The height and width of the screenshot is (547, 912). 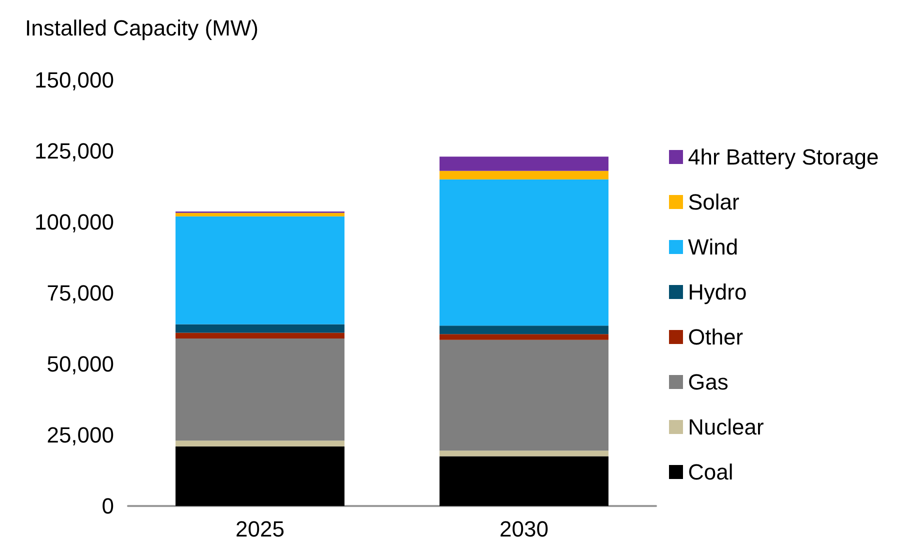 I want to click on legend-label: Coal, so click(x=711, y=472).